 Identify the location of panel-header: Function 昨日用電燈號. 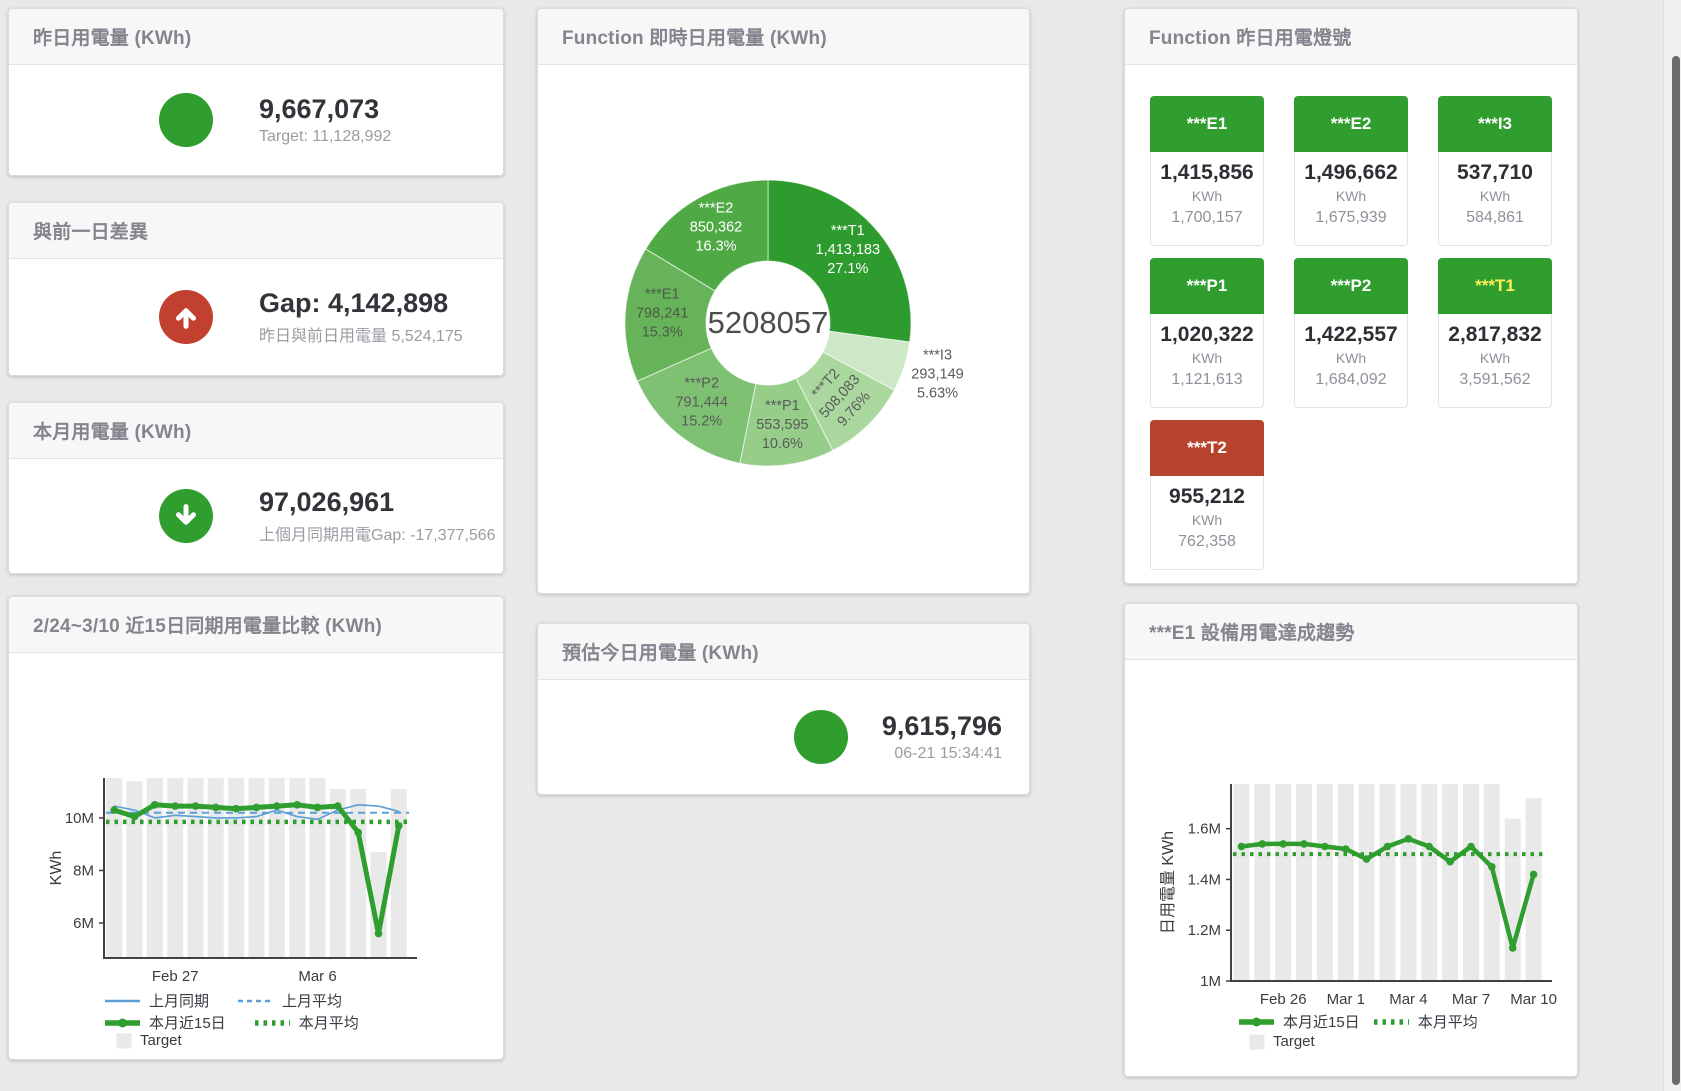
(1351, 37).